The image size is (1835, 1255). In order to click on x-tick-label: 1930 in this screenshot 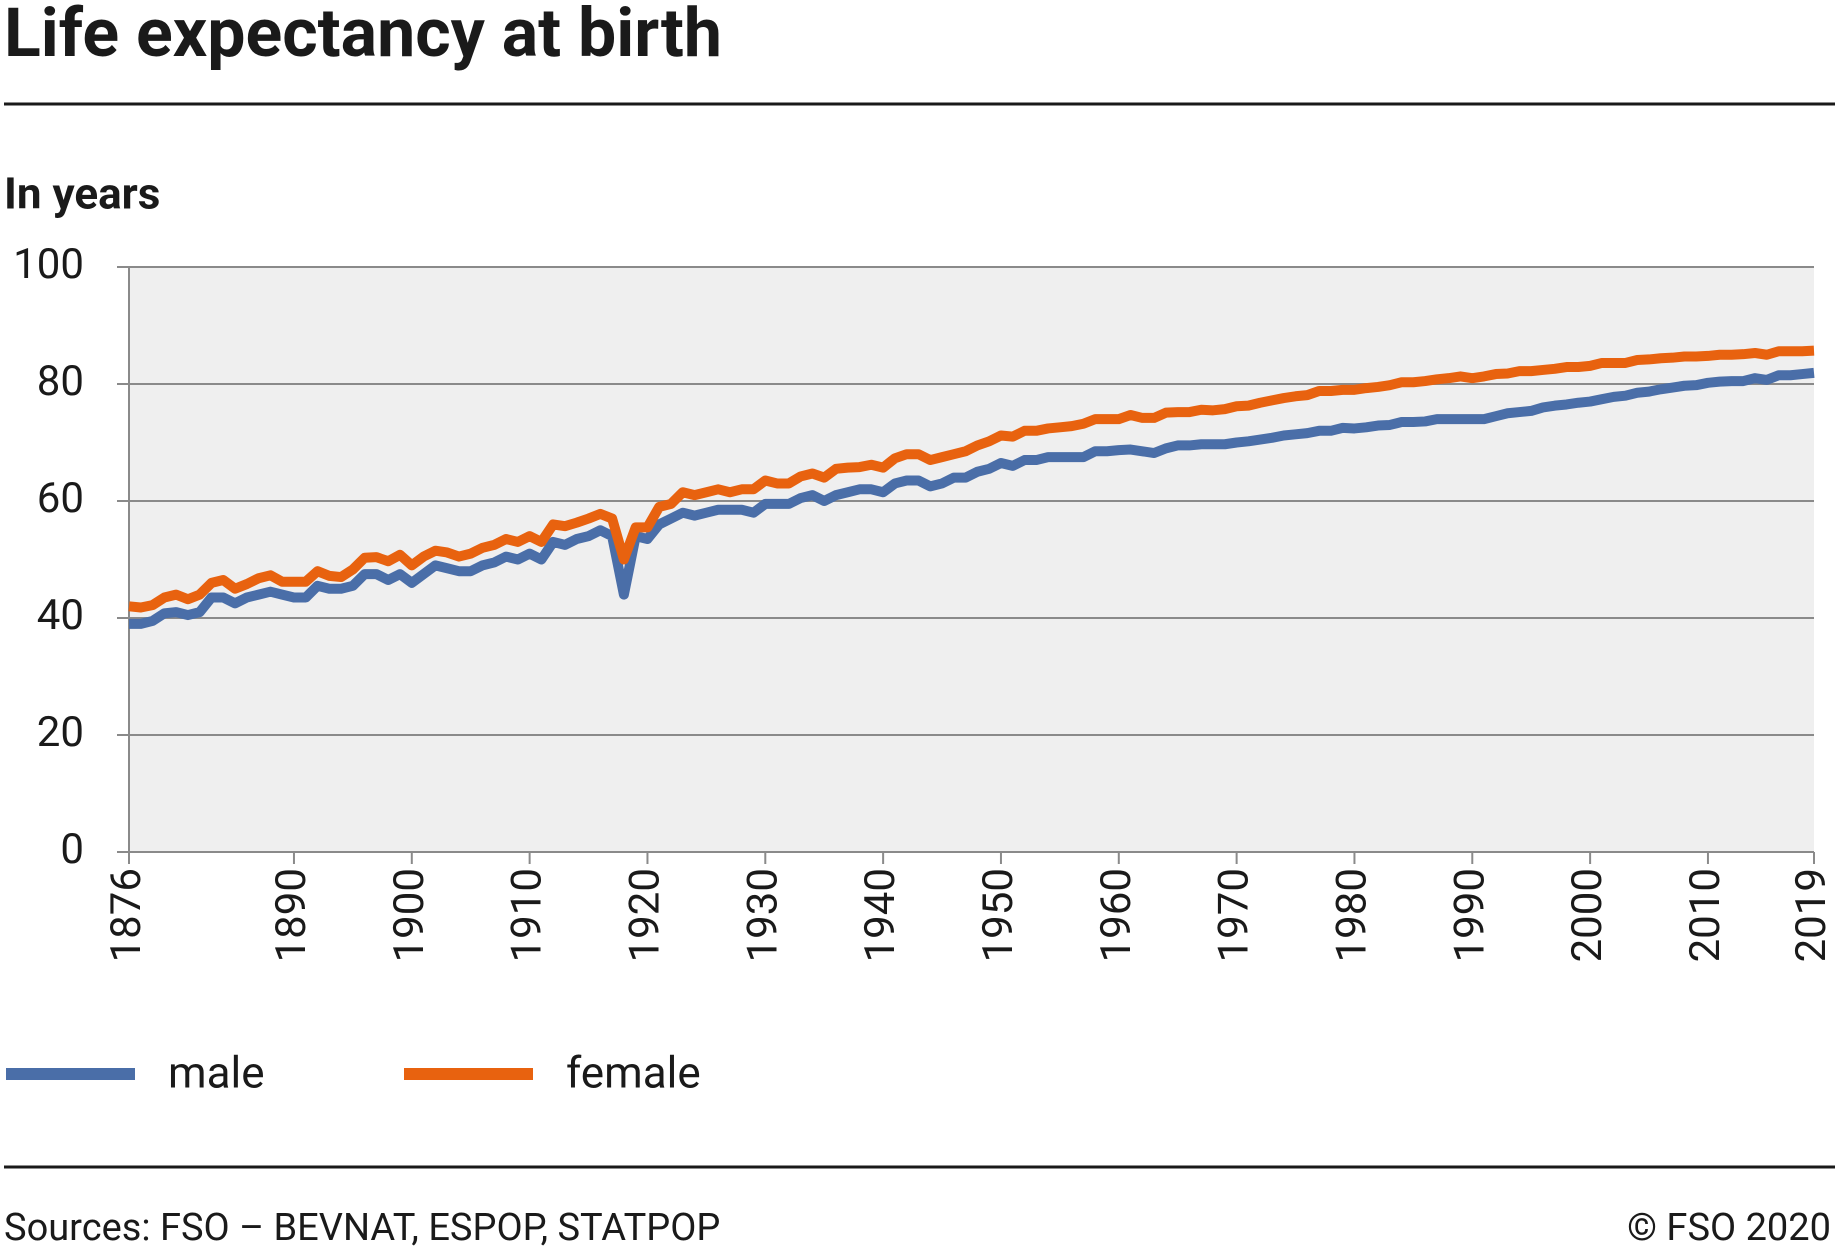, I will do `click(762, 915)`.